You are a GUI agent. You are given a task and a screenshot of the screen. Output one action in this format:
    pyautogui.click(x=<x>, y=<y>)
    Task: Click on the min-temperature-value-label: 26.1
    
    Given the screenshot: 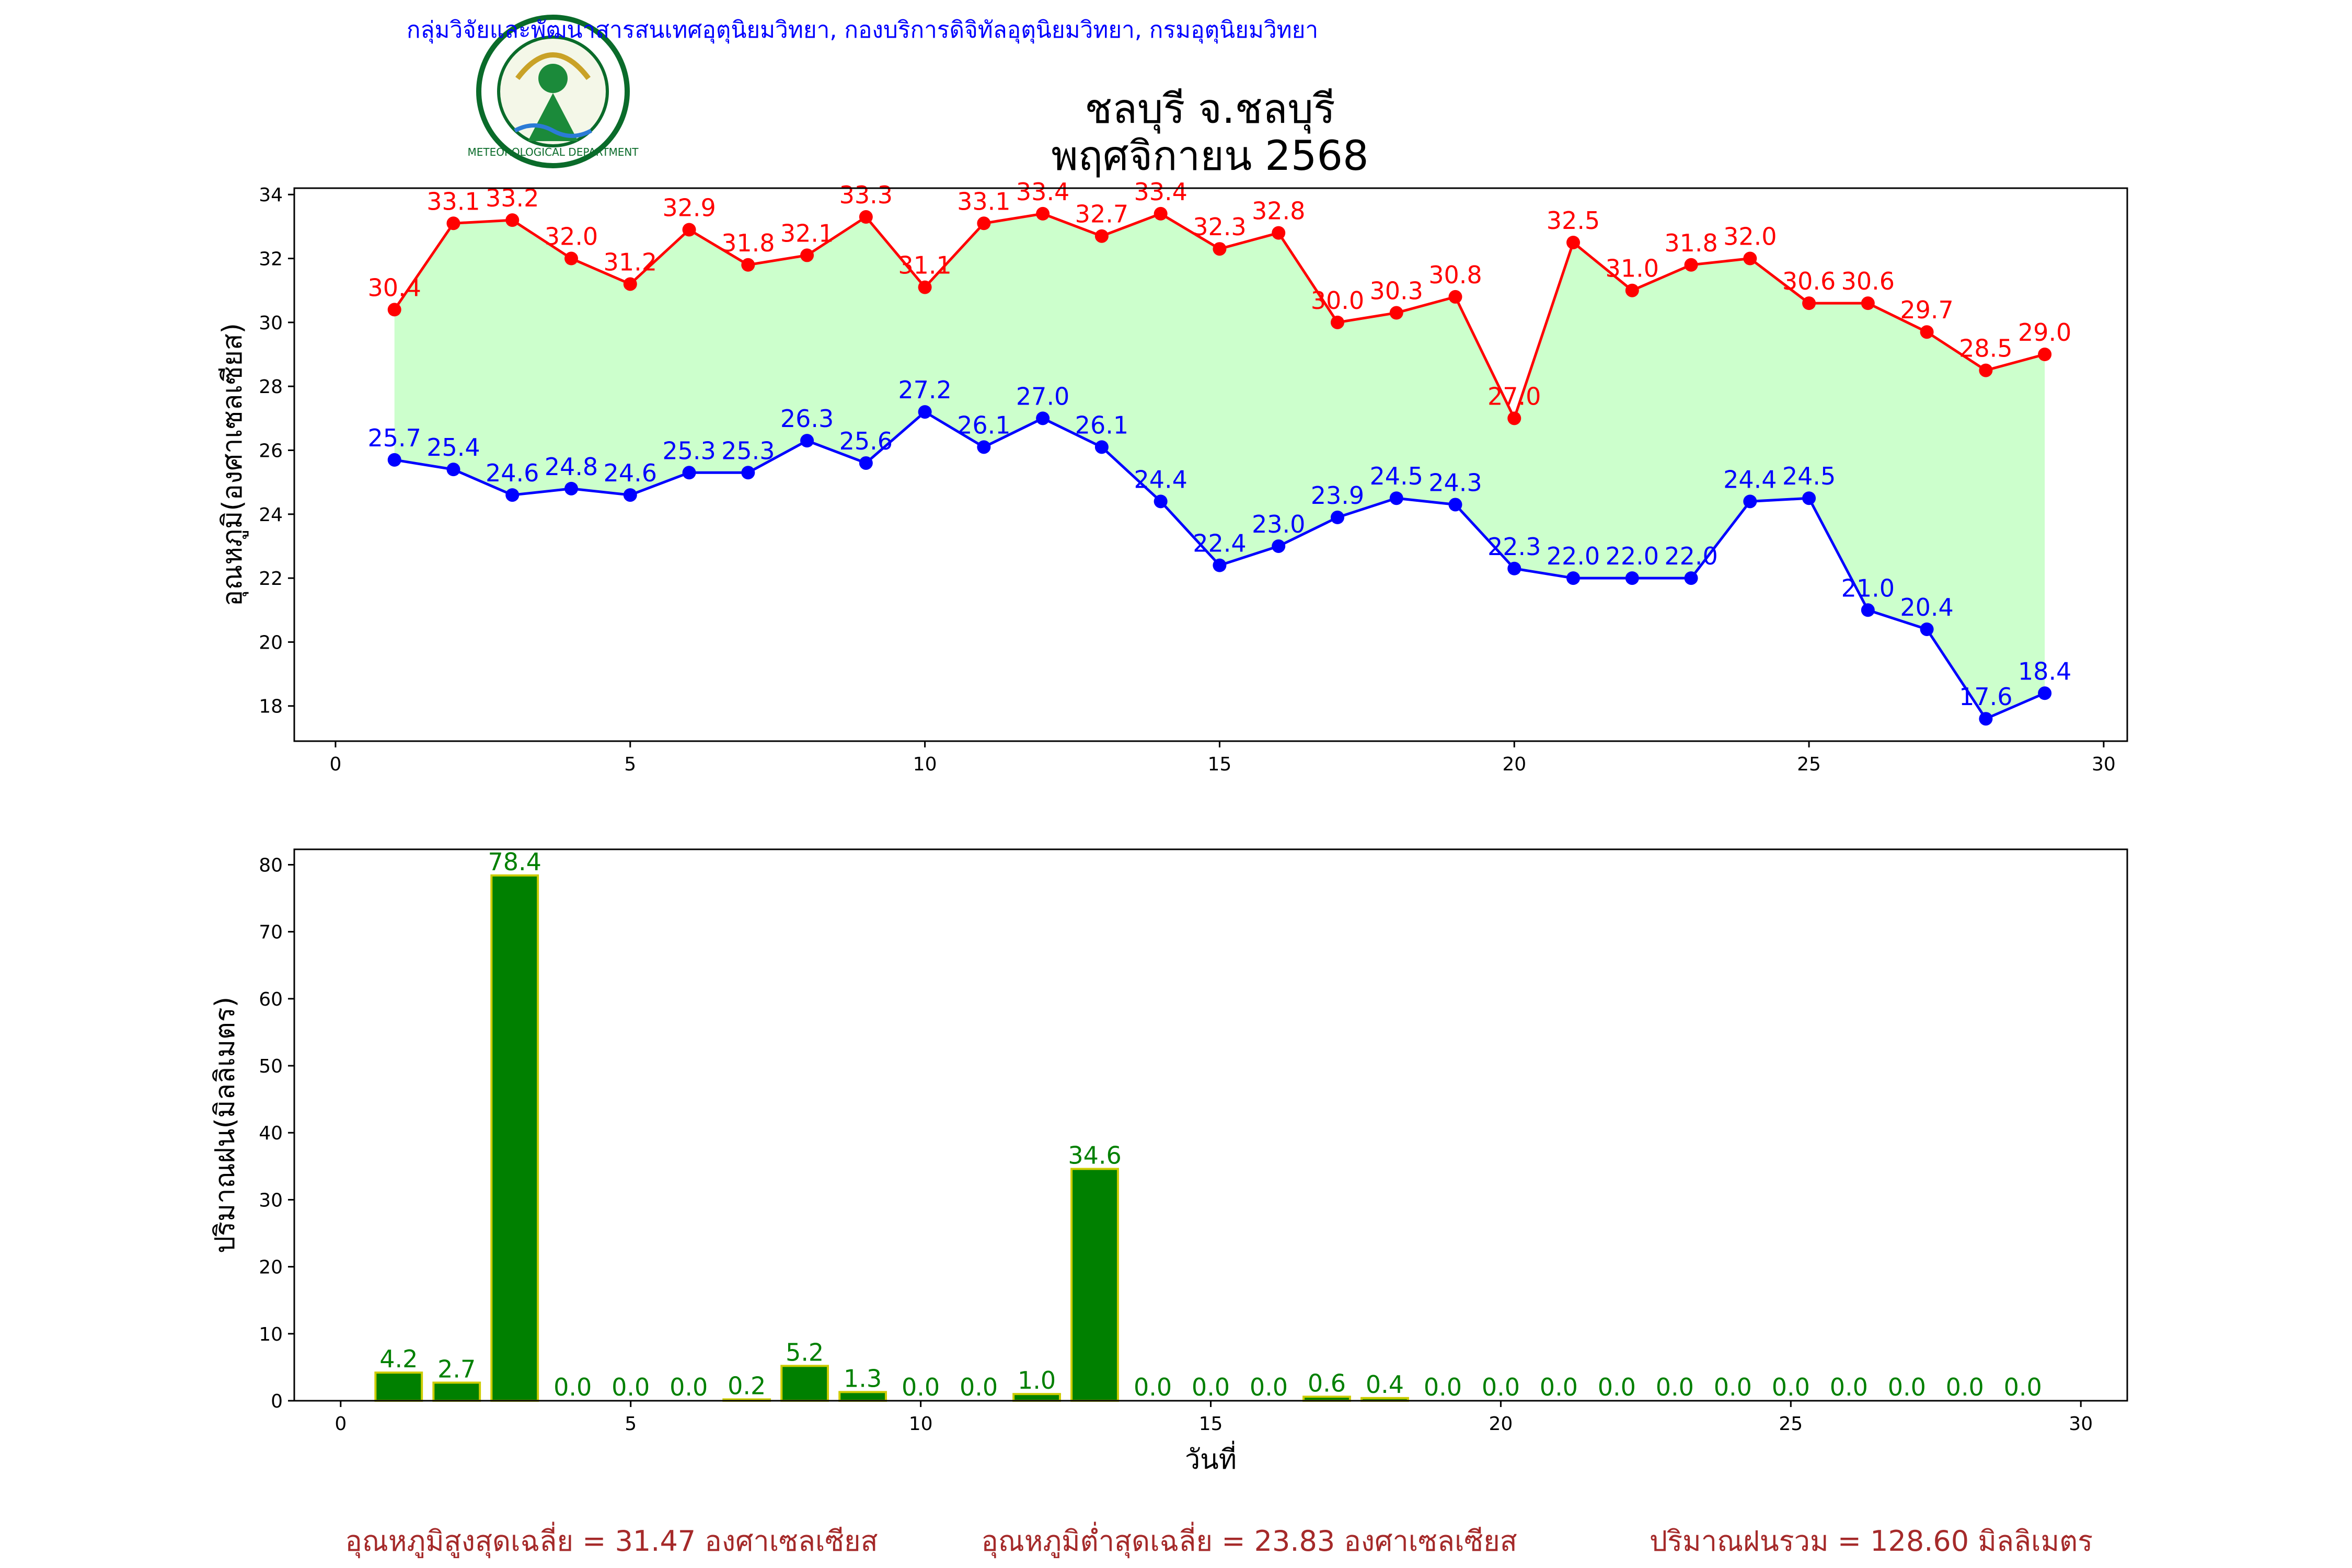 What is the action you would take?
    pyautogui.click(x=1101, y=425)
    